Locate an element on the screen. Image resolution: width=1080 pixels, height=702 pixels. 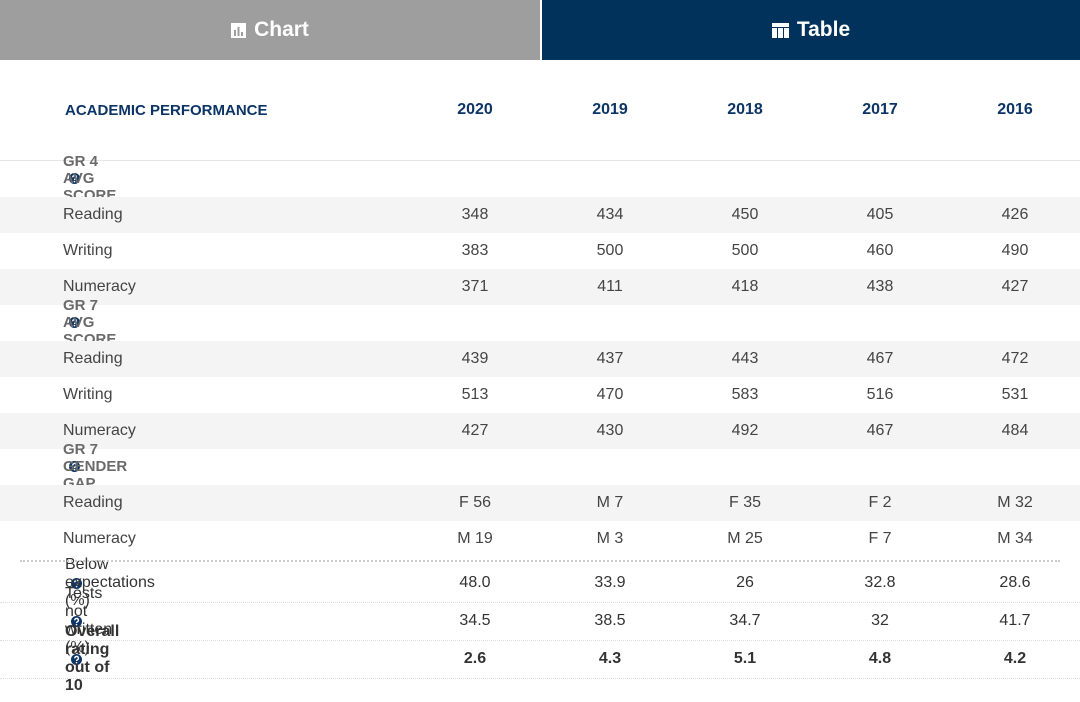
summary-label: Overall rating out of 10 is located at coordinates (92, 658).